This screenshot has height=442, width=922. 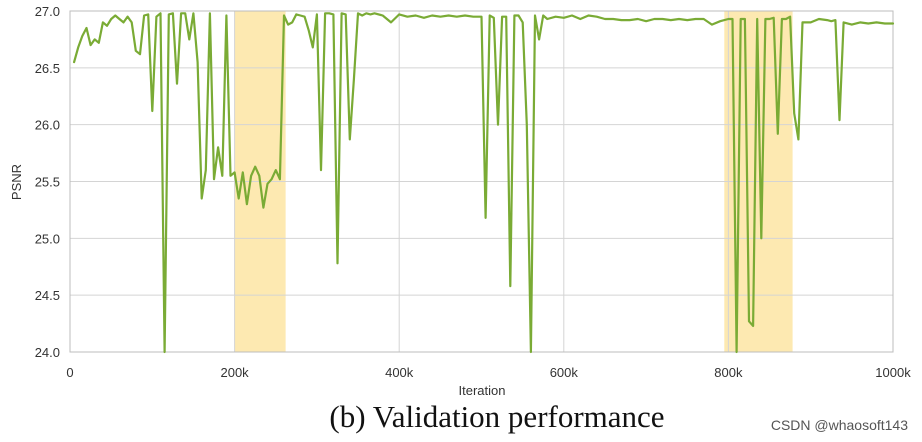 I want to click on y-tick-label: 27.0, so click(x=47, y=11).